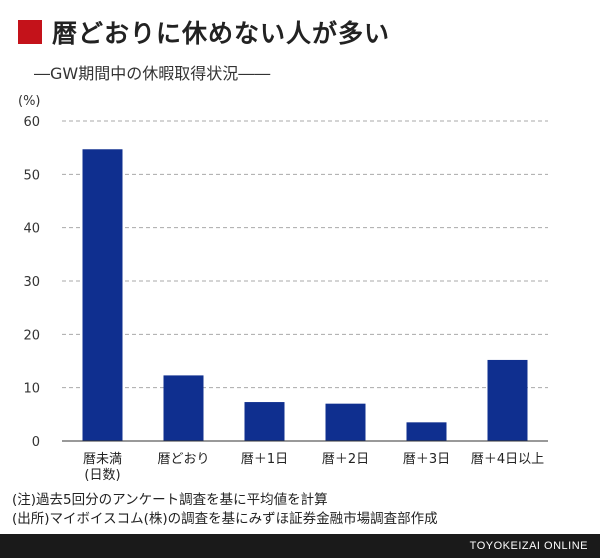 This screenshot has width=600, height=558. Describe the element at coordinates (183, 459) in the screenshot. I see `x-tick-label: 暦どおり` at that location.